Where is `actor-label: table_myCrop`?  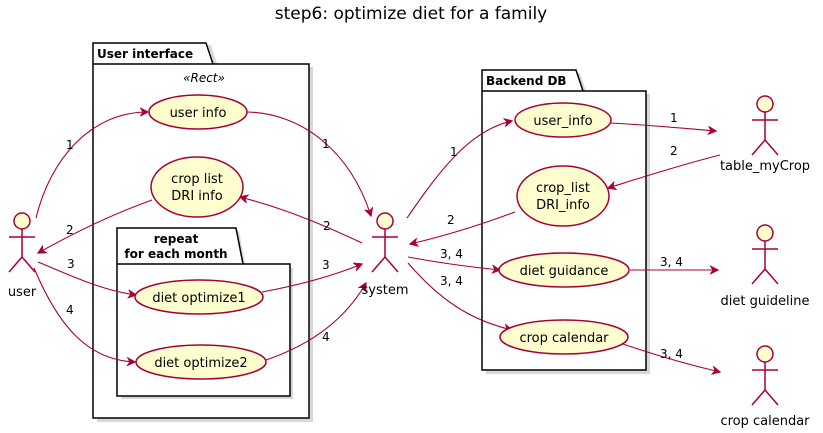
actor-label: table_myCrop is located at coordinates (765, 166).